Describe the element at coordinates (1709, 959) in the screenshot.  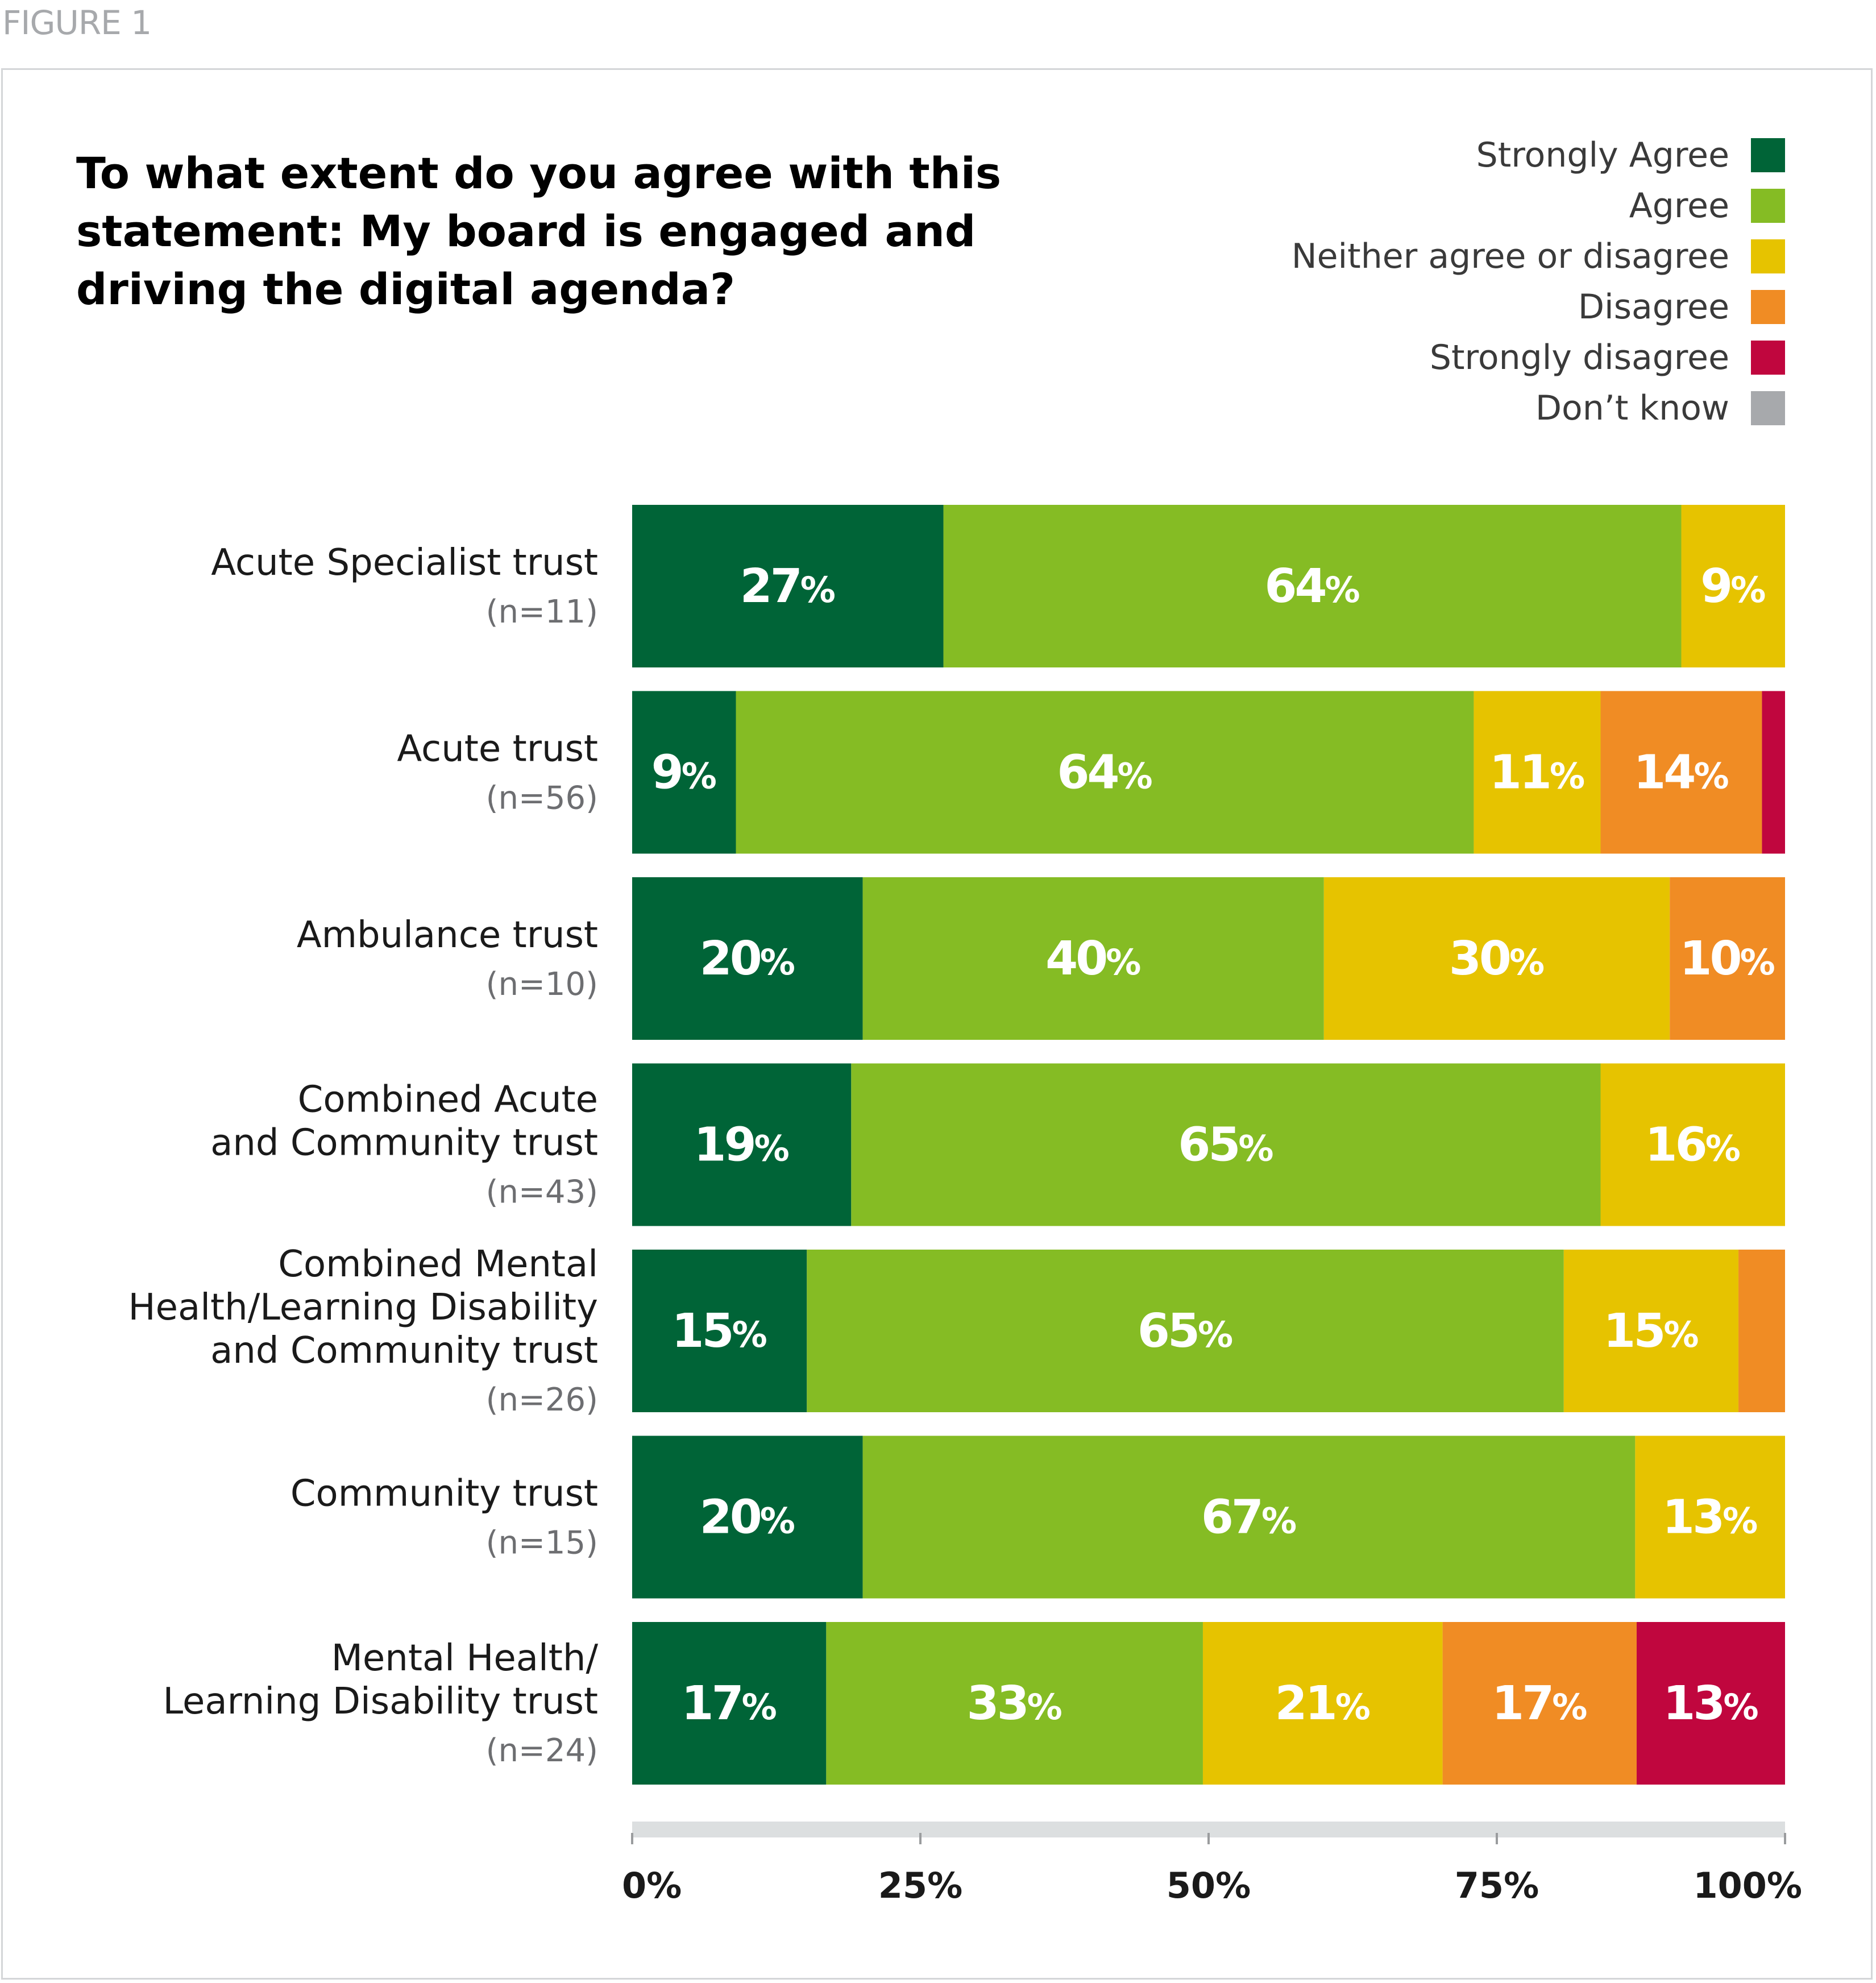
I see `data-label-value: 10` at that location.